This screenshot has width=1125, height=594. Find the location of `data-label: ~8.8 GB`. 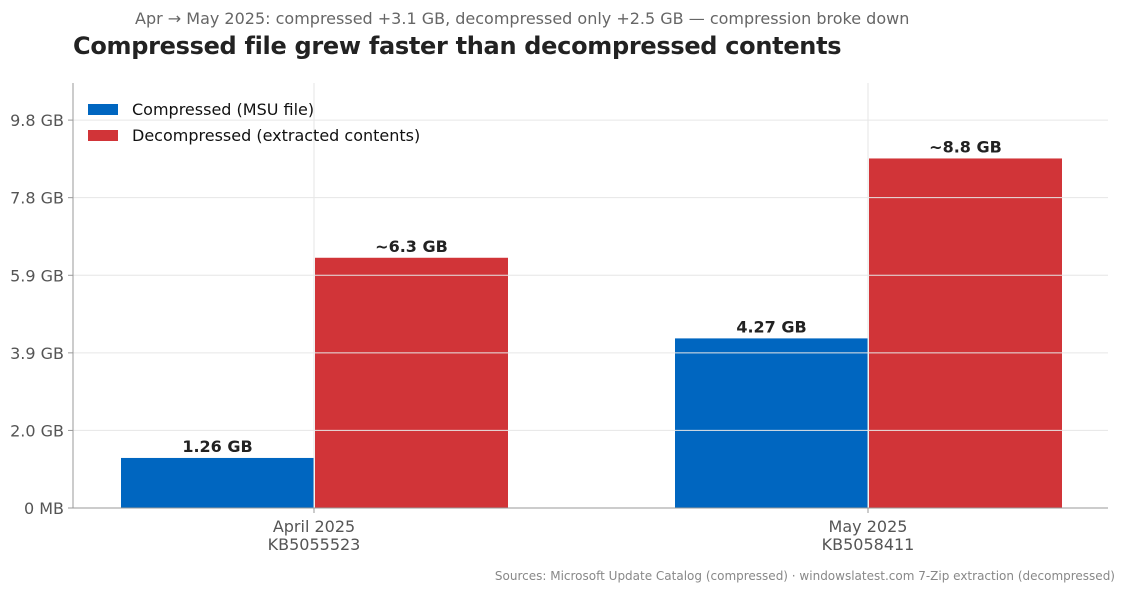

data-label: ~8.8 GB is located at coordinates (965, 146).